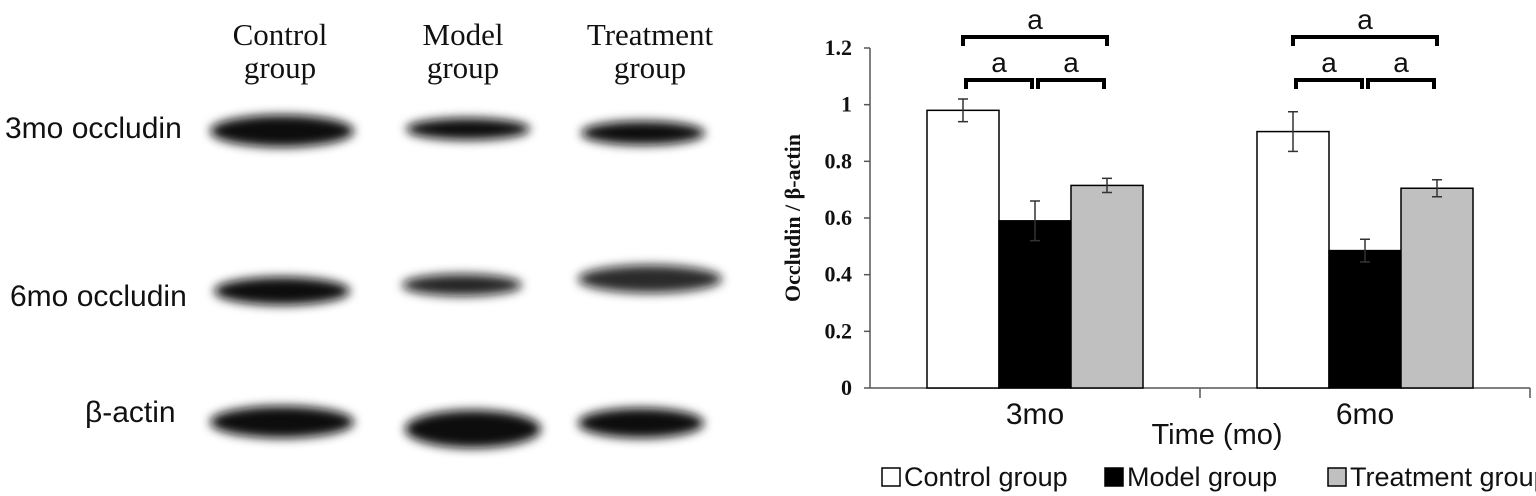 This screenshot has width=1536, height=496. What do you see at coordinates (93, 128) in the screenshot?
I see `blot-row-label-3mo-occludin: 3mo occludin` at bounding box center [93, 128].